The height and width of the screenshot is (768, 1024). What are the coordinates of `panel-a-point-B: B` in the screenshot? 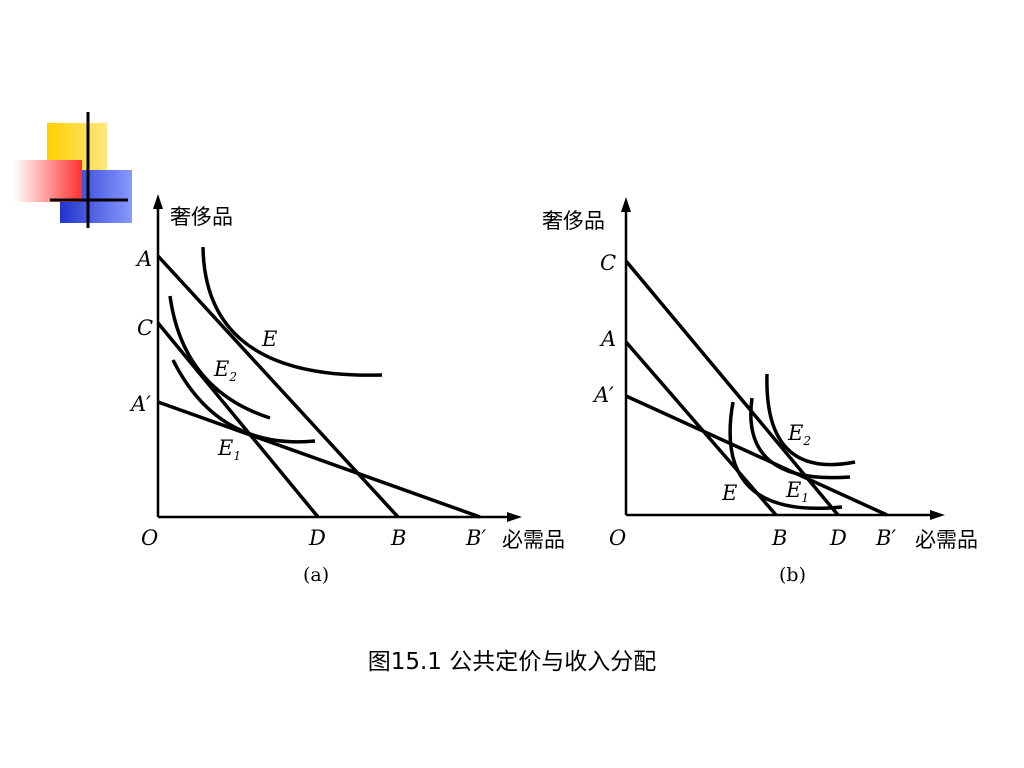 It's located at (398, 538).